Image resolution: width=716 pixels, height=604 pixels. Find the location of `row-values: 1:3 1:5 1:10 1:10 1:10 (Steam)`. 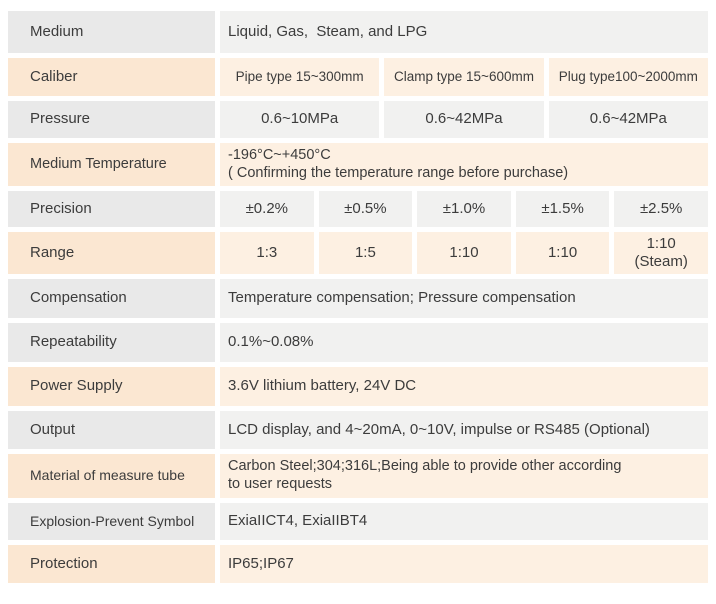

row-values: 1:3 1:5 1:10 1:10 1:10 (Steam) is located at coordinates (464, 253).